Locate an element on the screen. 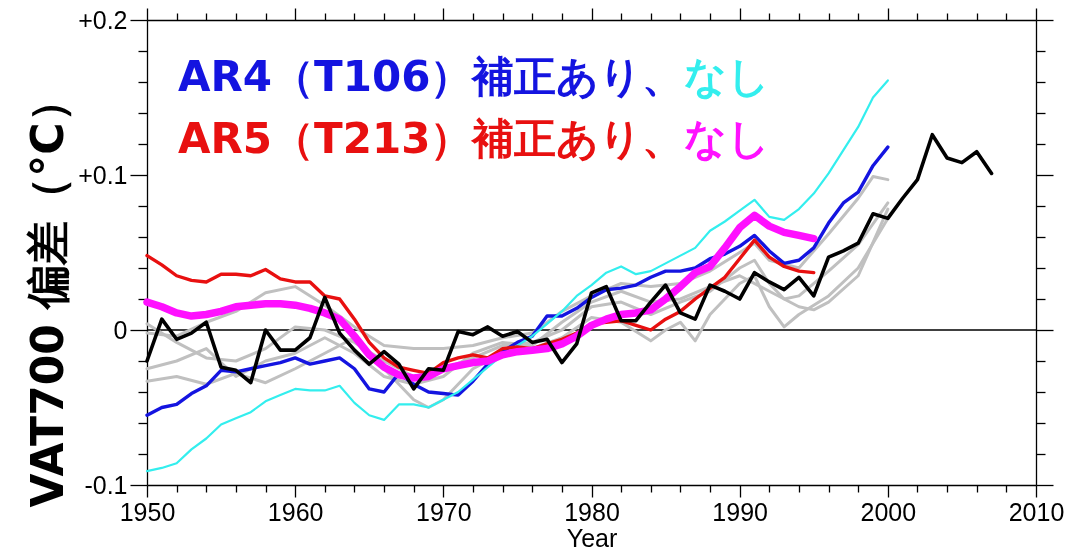  text: なし is located at coordinates (727, 76).